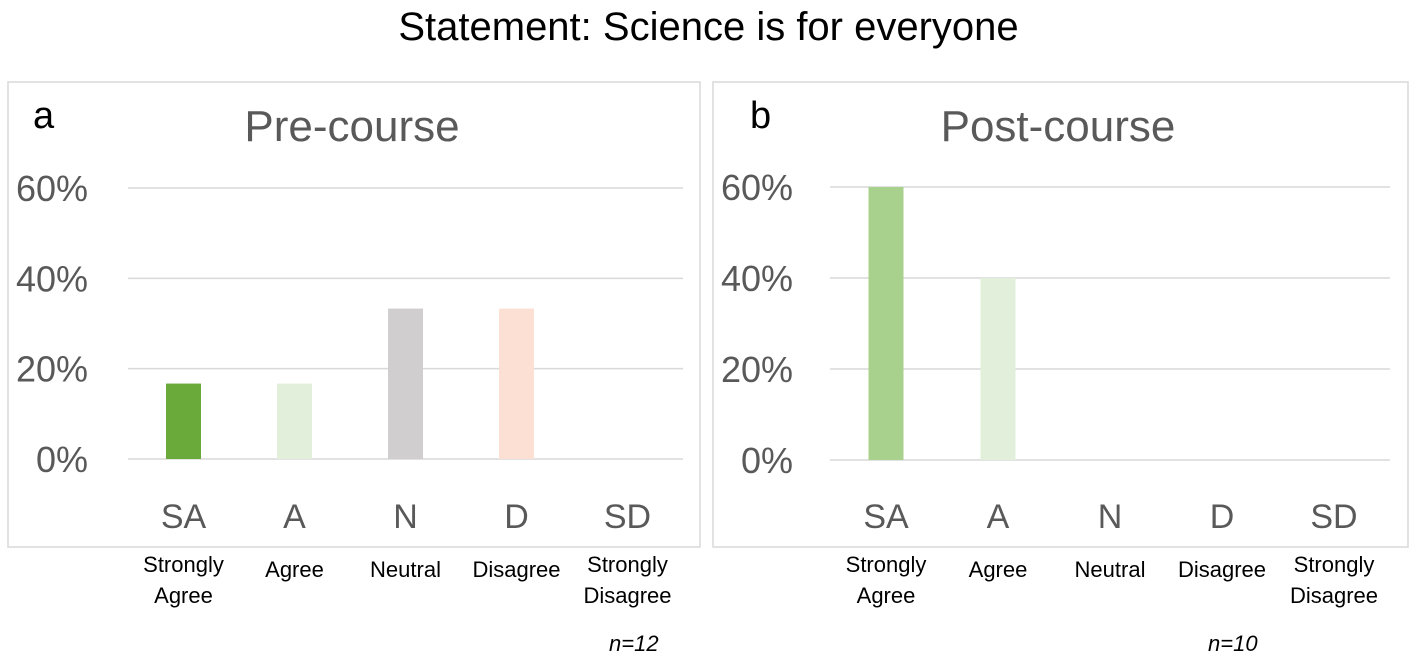 The image size is (1417, 660). Describe the element at coordinates (634, 643) in the screenshot. I see `sample-size-pre-course: n=12` at that location.